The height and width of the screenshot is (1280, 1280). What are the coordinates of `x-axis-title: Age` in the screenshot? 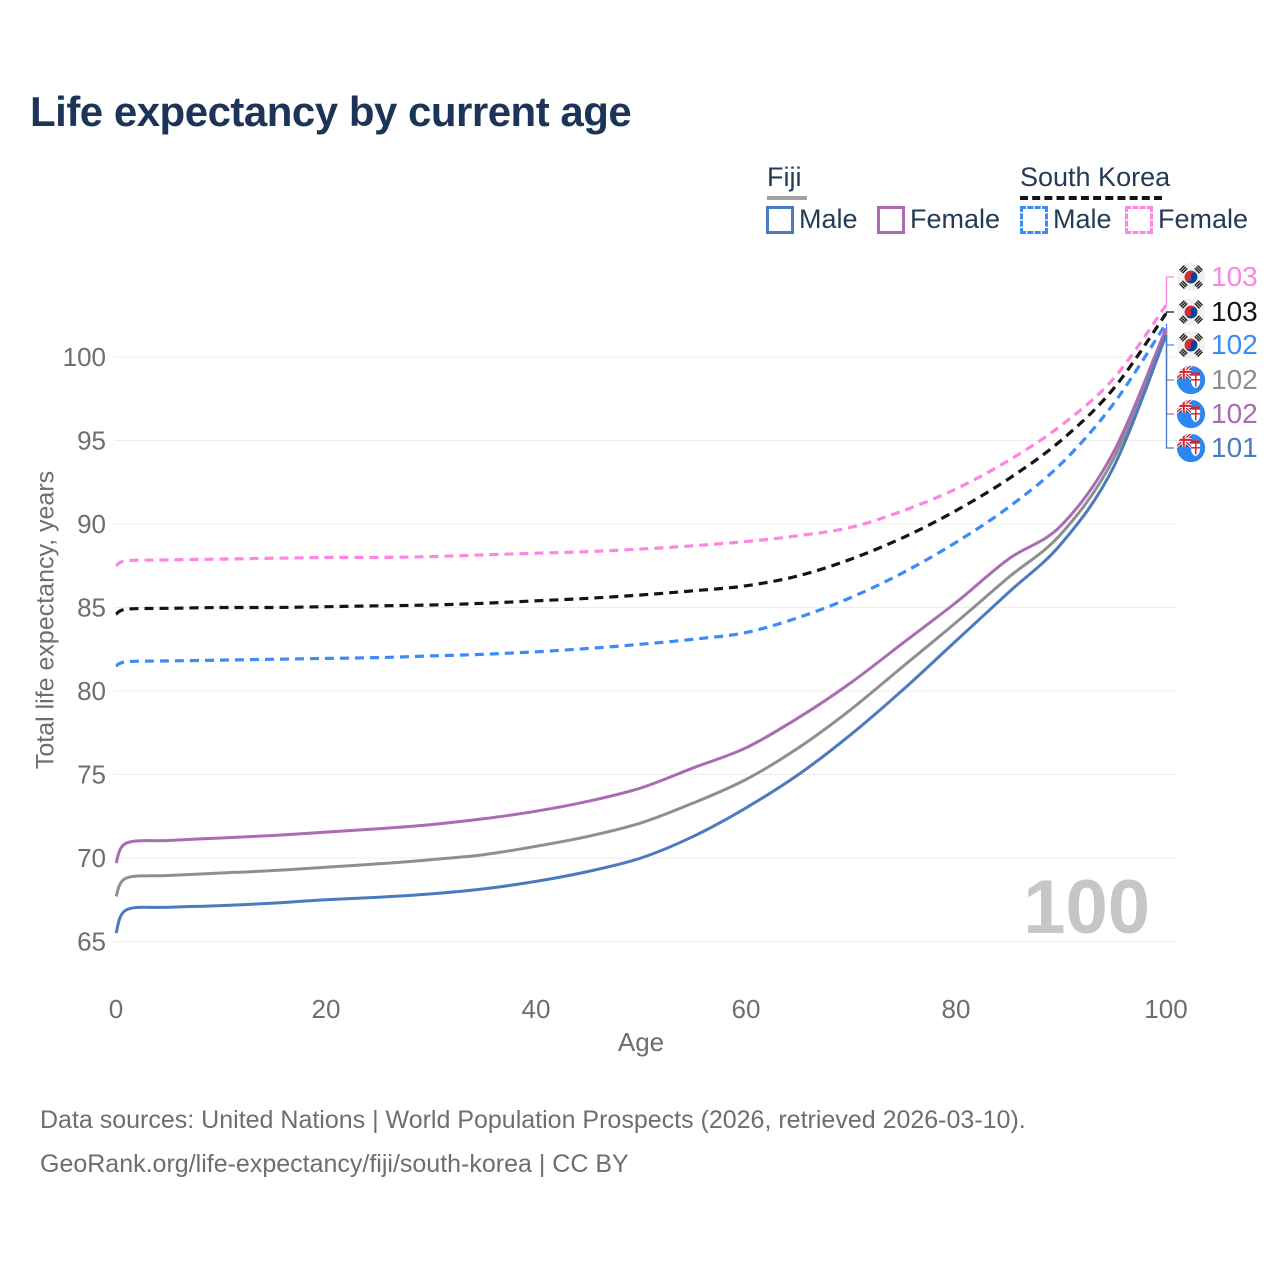 It's located at (641, 1042).